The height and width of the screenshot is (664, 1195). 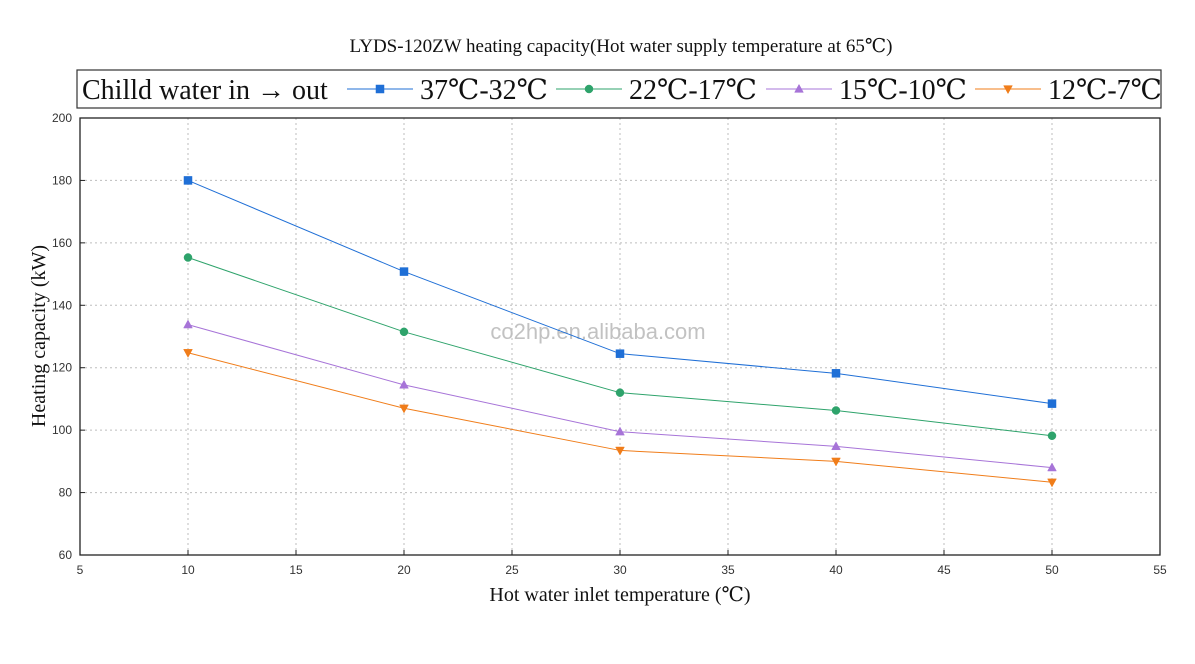 I want to click on legend-item: 15℃-10℃, so click(x=866, y=90).